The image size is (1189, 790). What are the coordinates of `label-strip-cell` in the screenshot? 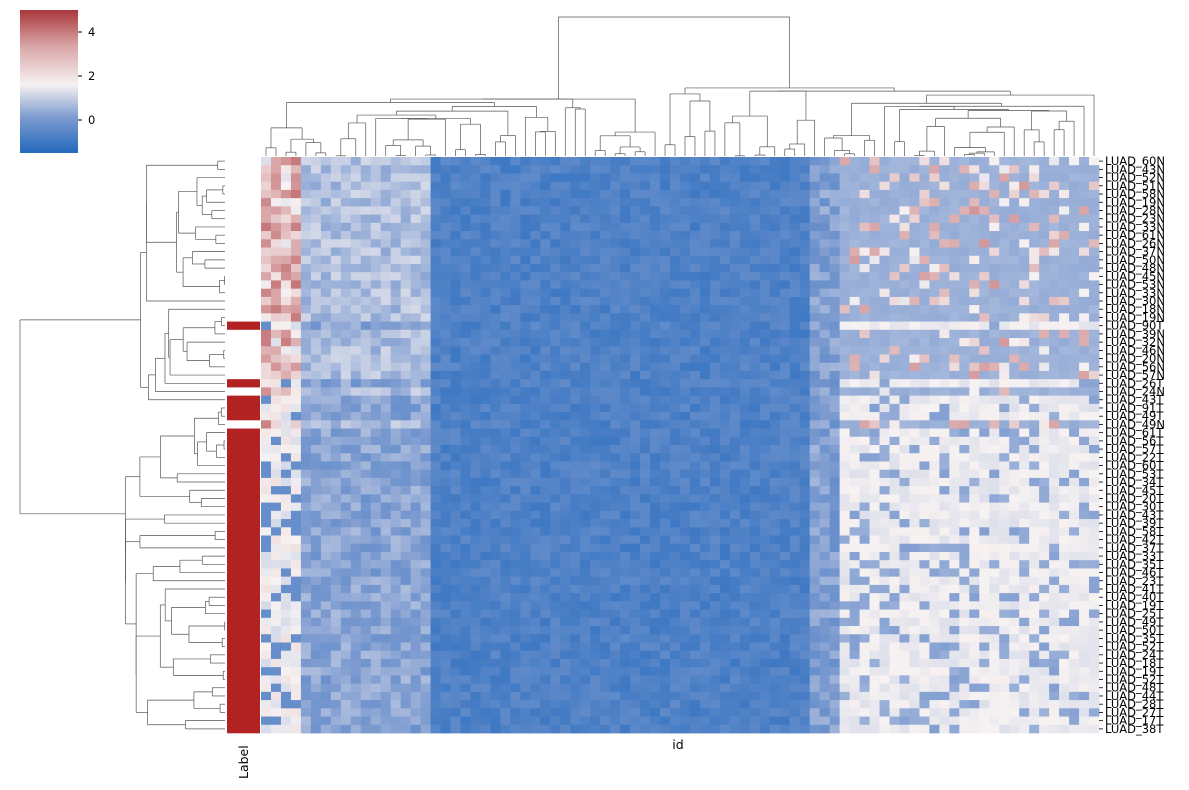 It's located at (243, 260).